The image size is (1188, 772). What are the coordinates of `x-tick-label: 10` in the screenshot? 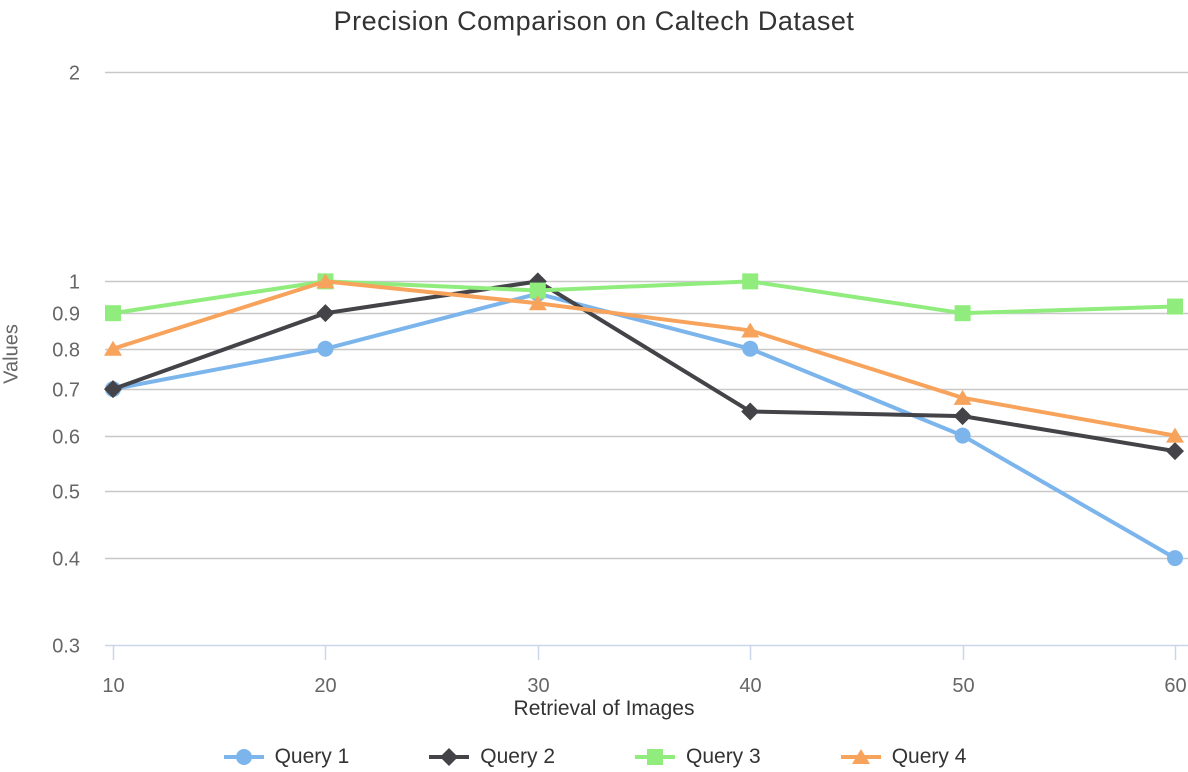 It's located at (113, 686).